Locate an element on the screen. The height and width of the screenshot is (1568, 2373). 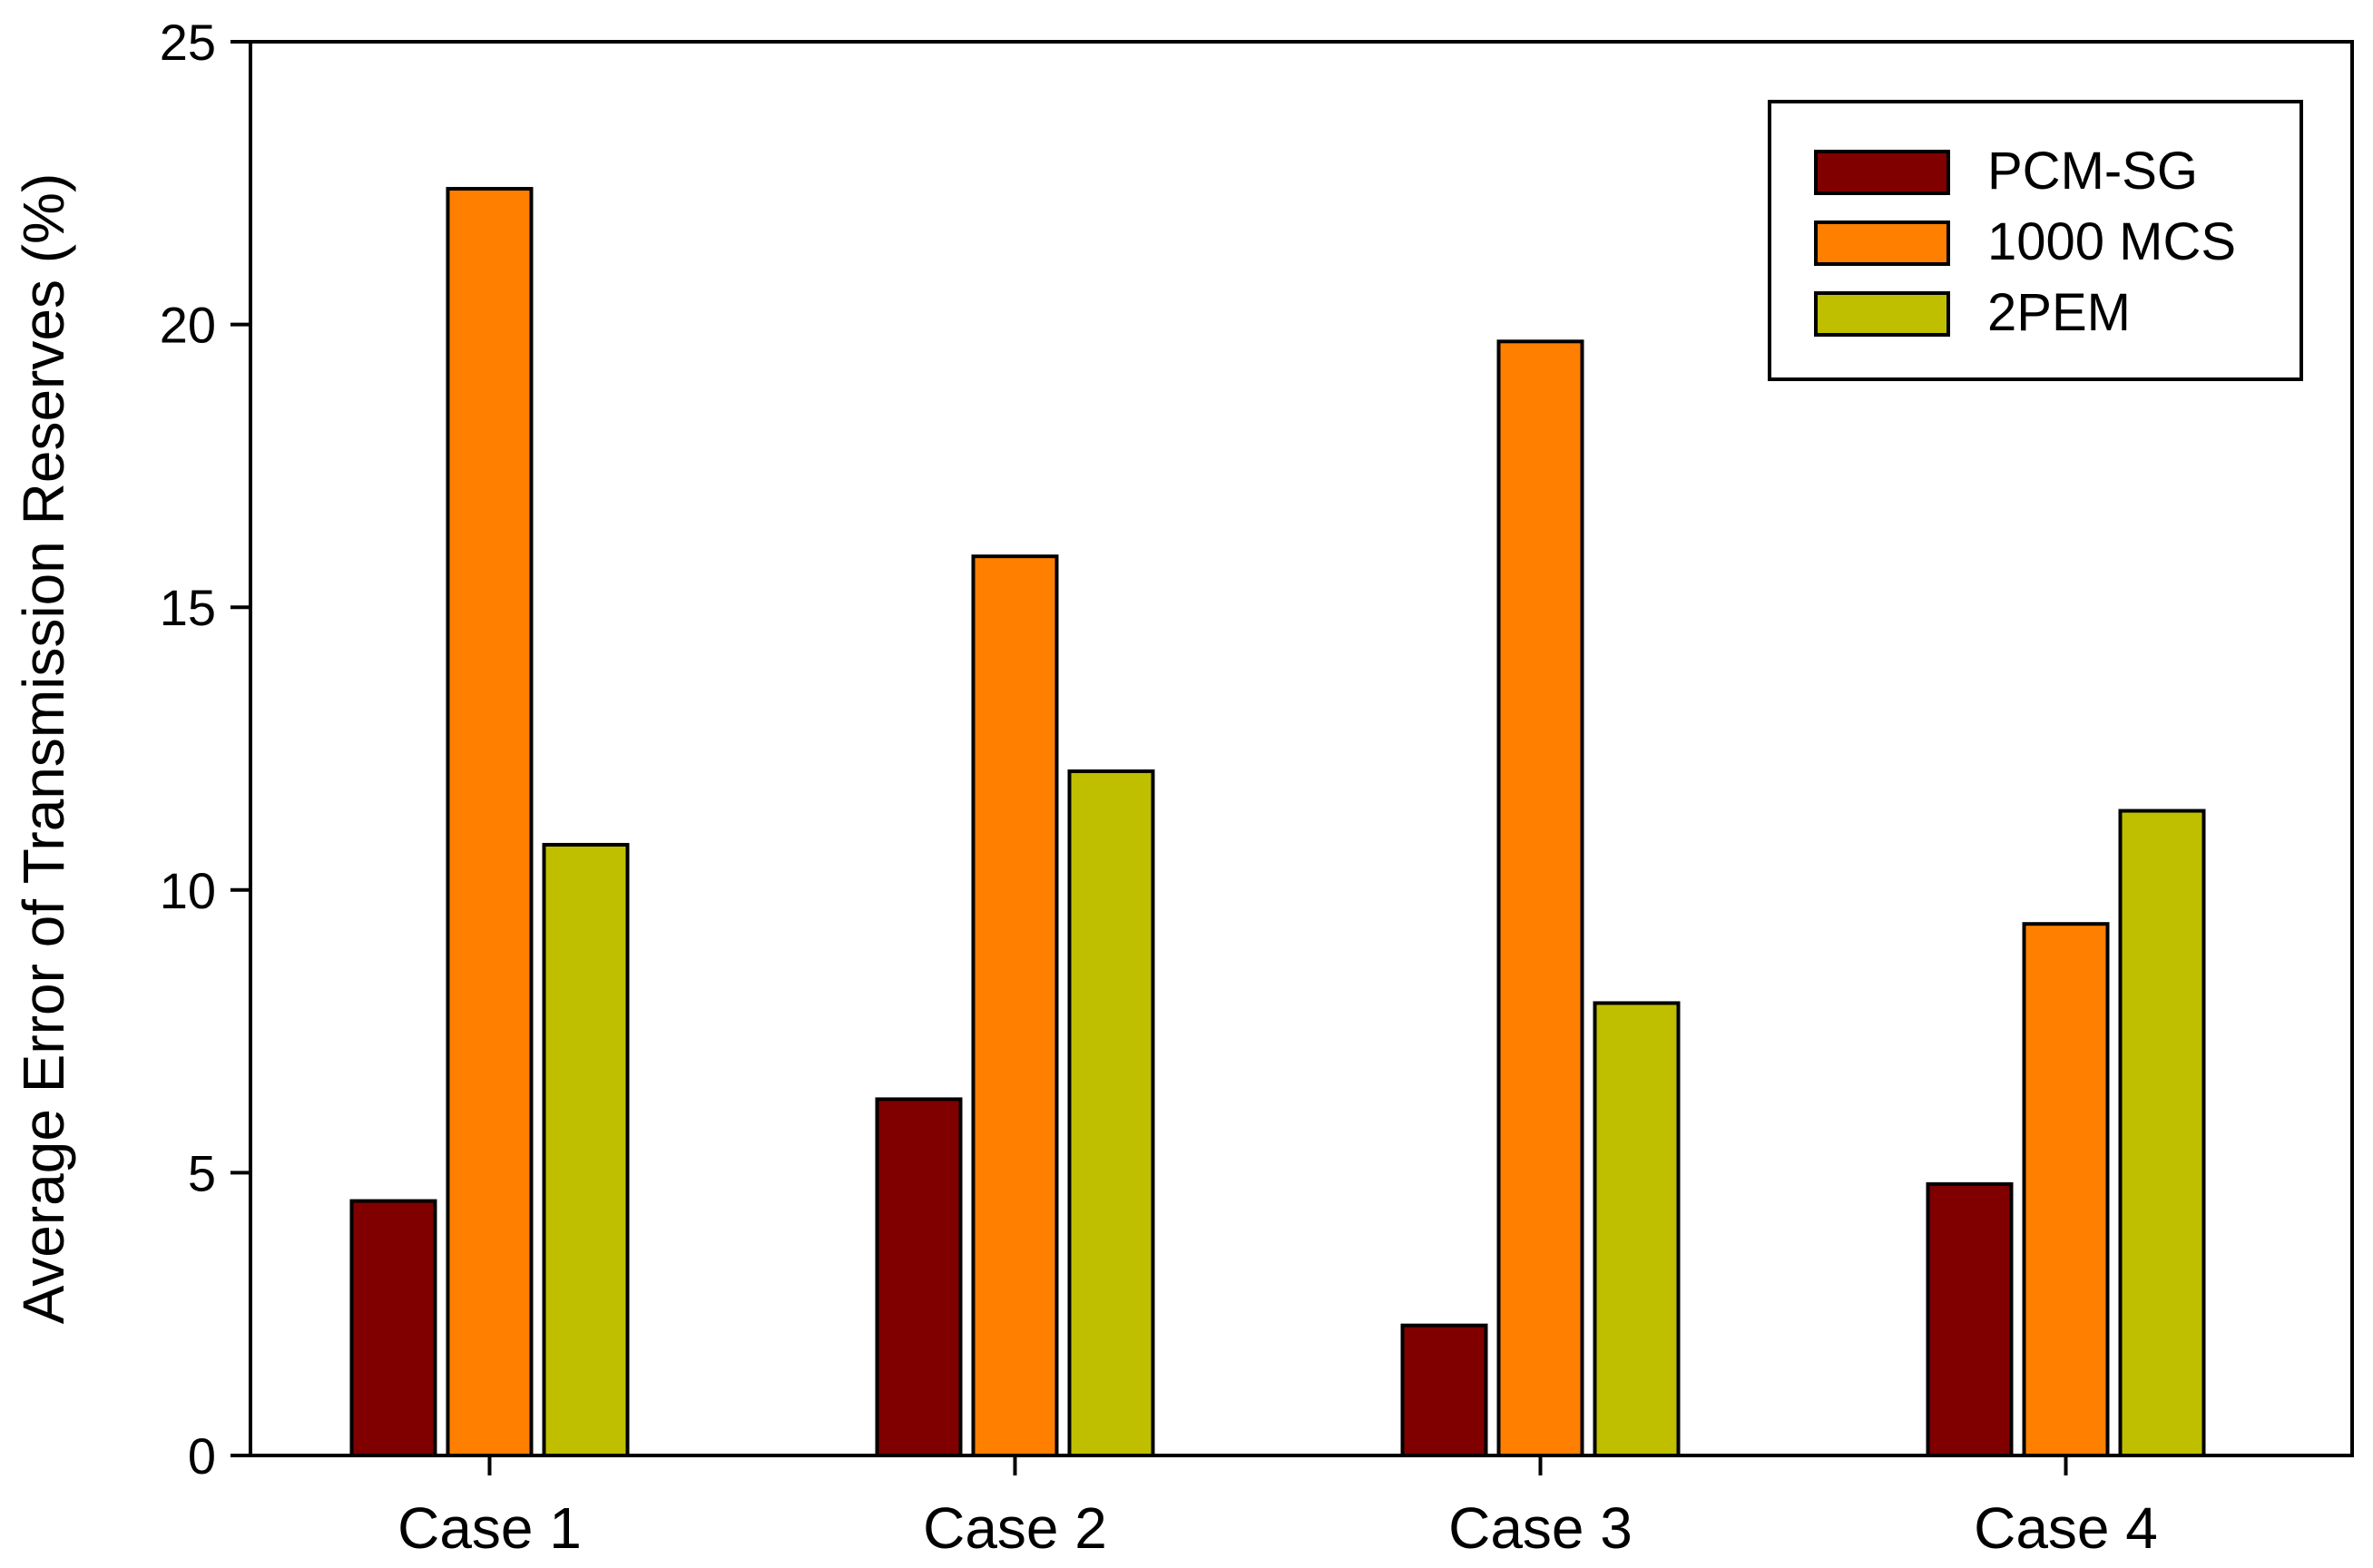
y-tick-label: 10 is located at coordinates (188, 890).